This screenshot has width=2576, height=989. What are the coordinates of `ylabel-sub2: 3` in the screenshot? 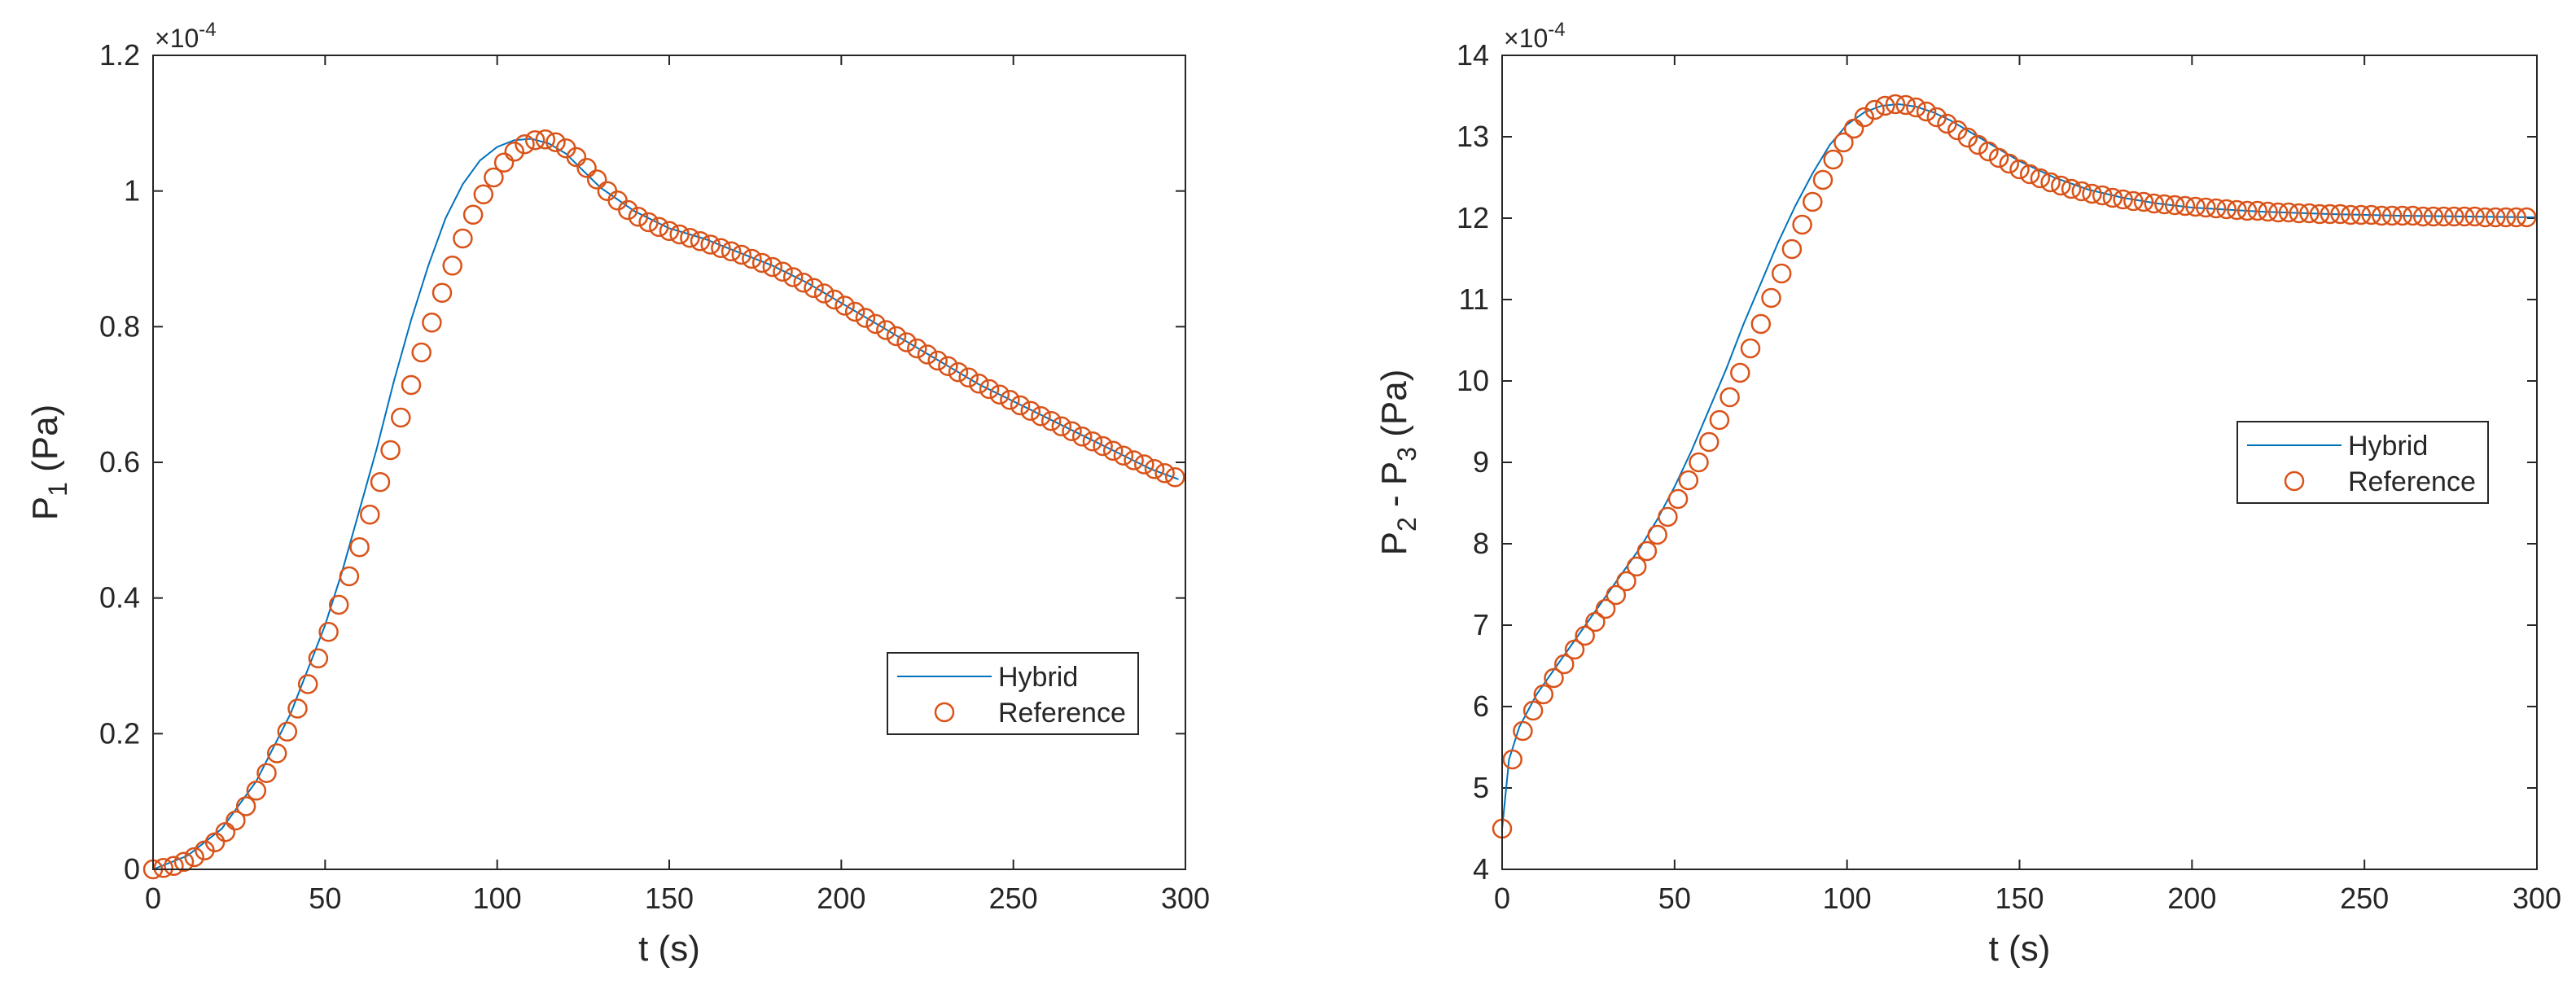 It's located at (1407, 454).